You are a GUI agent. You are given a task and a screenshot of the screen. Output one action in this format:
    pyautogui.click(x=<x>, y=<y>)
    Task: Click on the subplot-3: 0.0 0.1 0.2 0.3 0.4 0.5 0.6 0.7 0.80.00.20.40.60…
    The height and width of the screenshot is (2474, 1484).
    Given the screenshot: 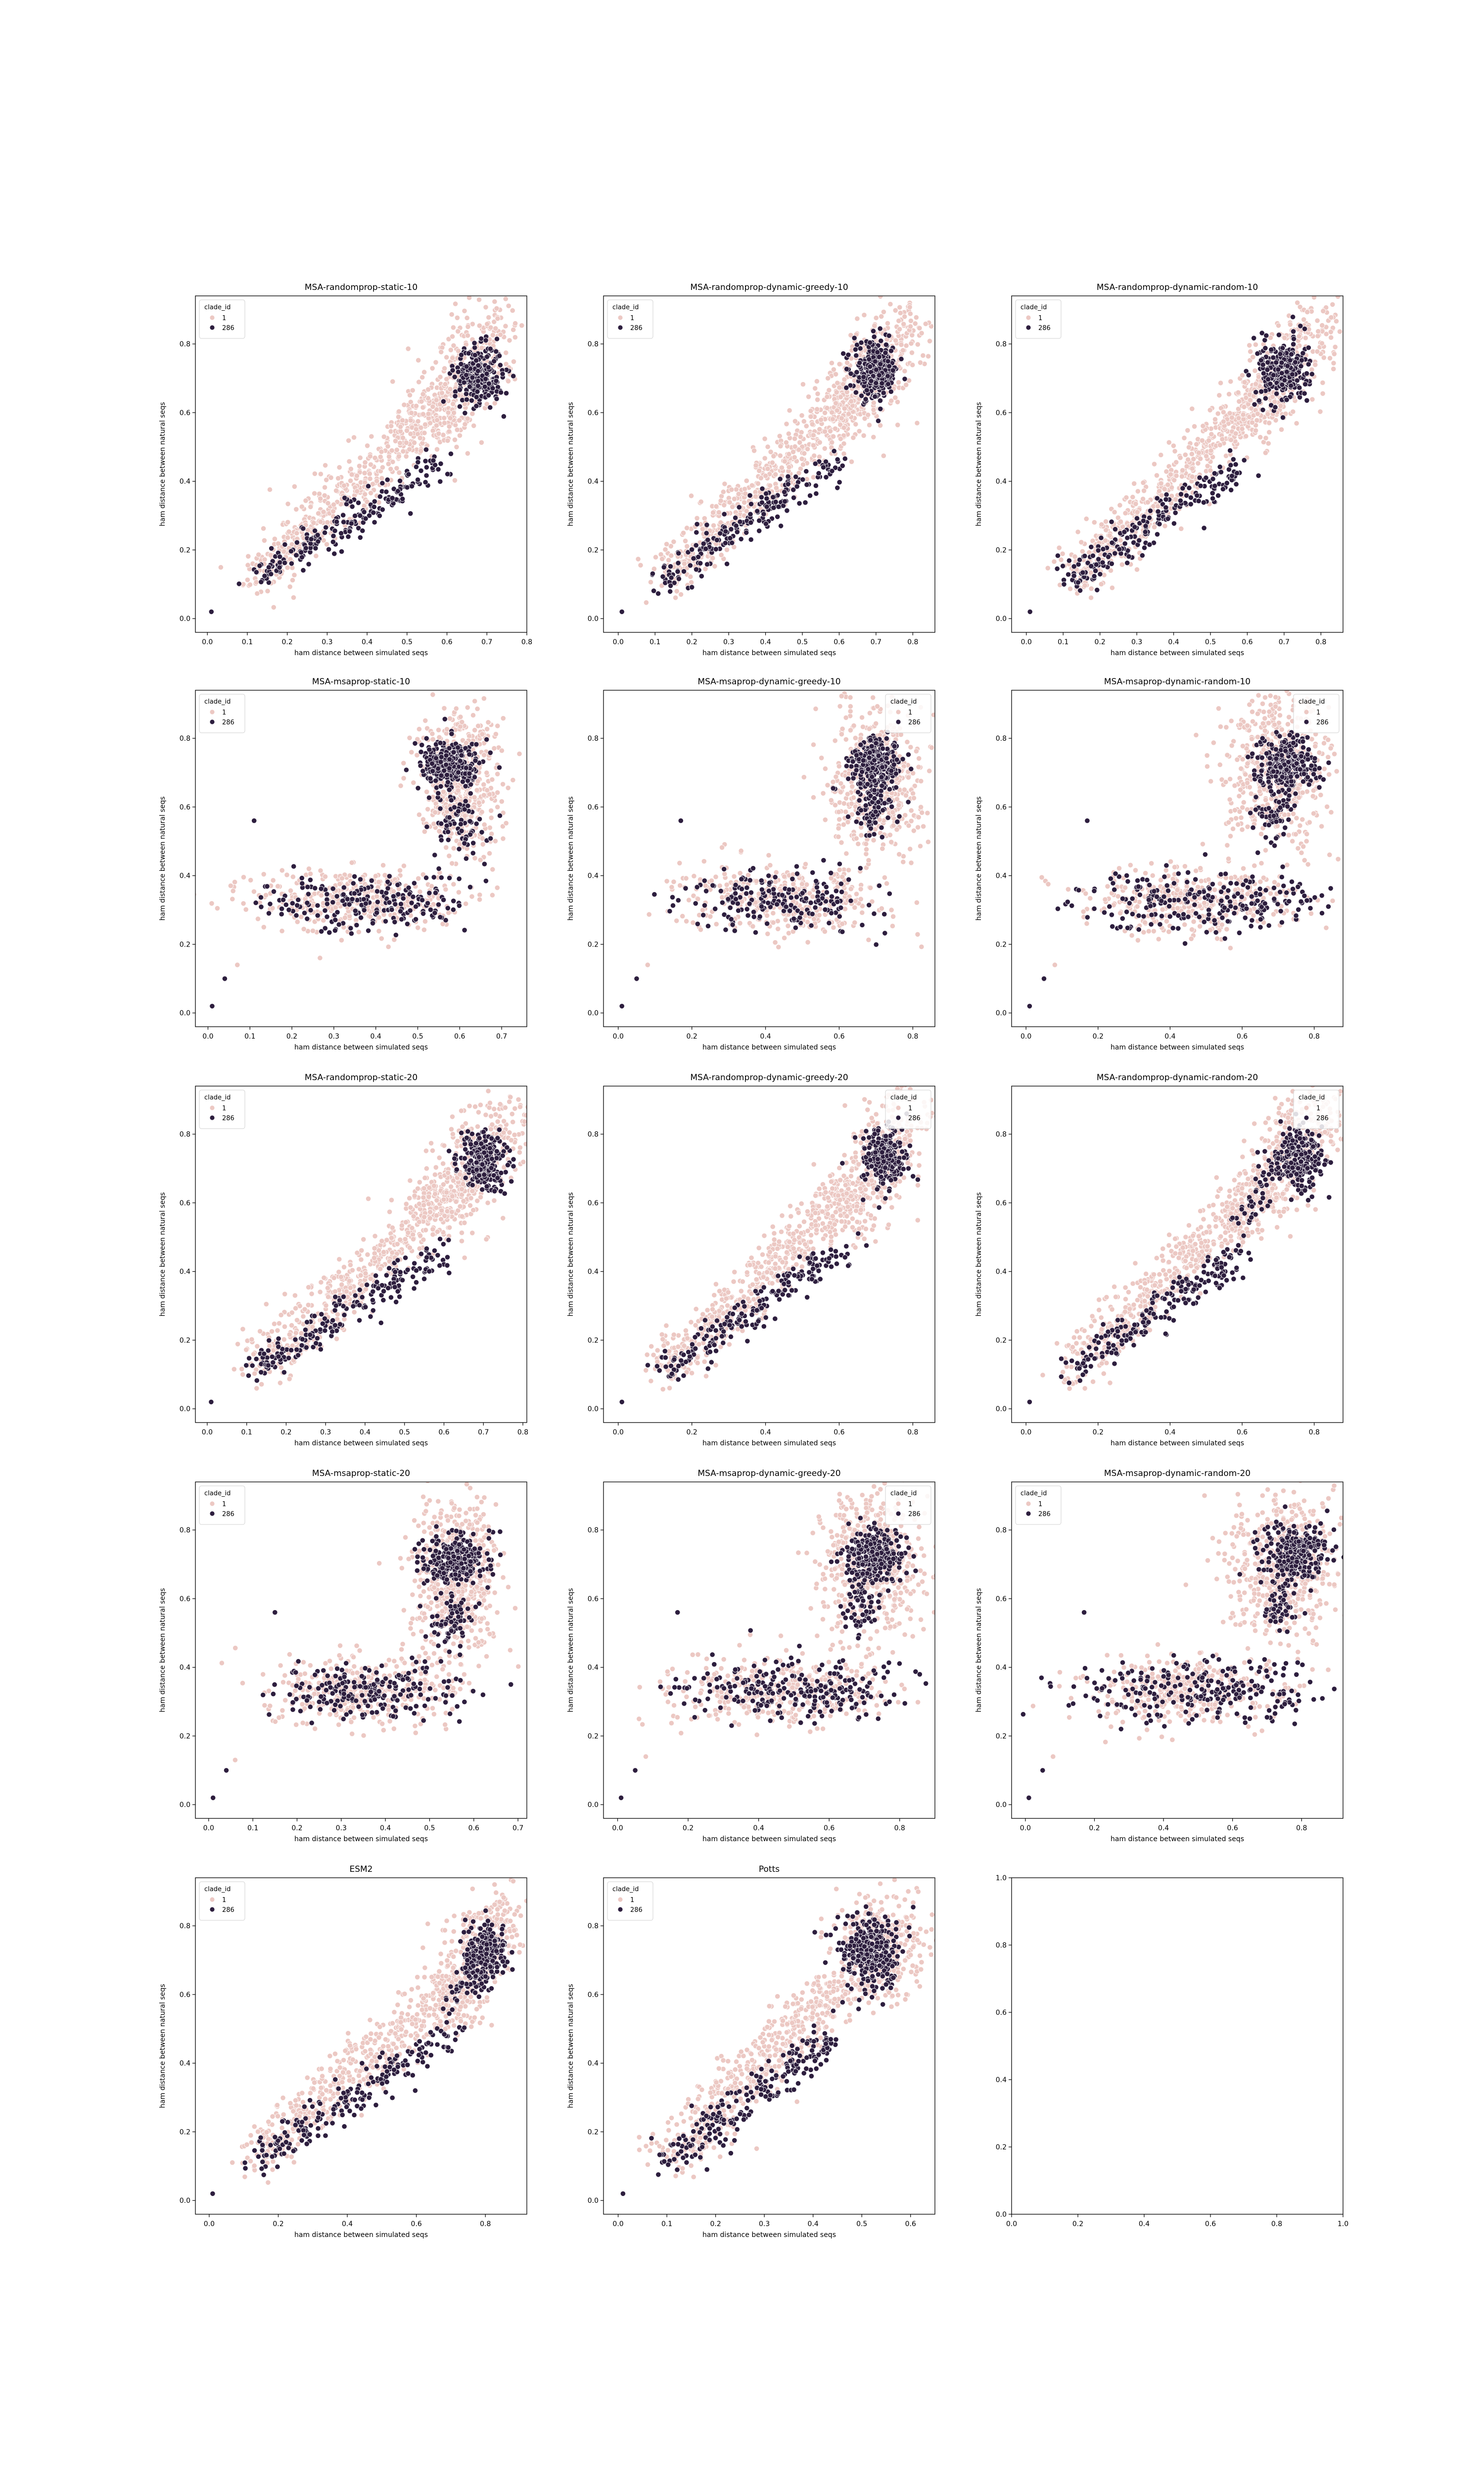 What is the action you would take?
    pyautogui.click(x=1159, y=470)
    